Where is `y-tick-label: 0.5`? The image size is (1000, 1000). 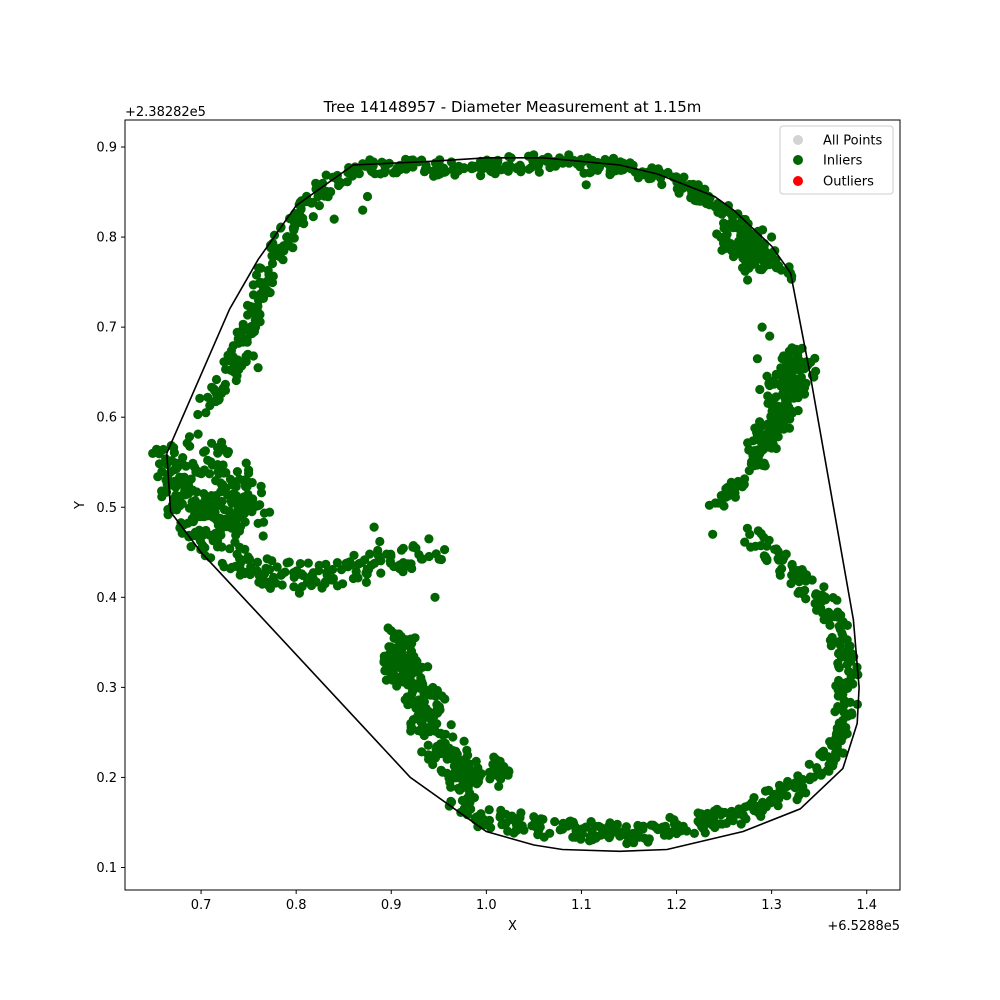 y-tick-label: 0.5 is located at coordinates (106, 508).